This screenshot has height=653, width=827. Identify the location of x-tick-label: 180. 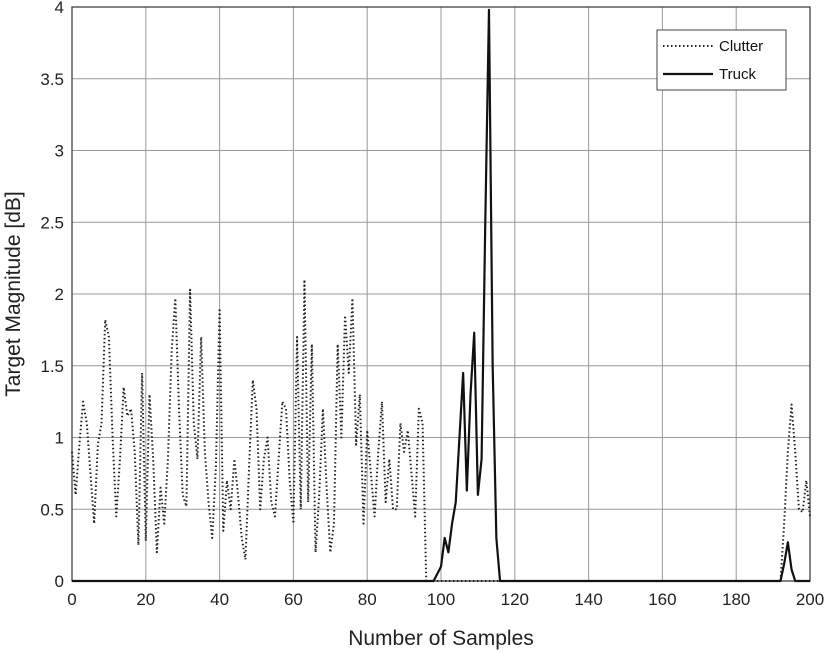
(736, 599).